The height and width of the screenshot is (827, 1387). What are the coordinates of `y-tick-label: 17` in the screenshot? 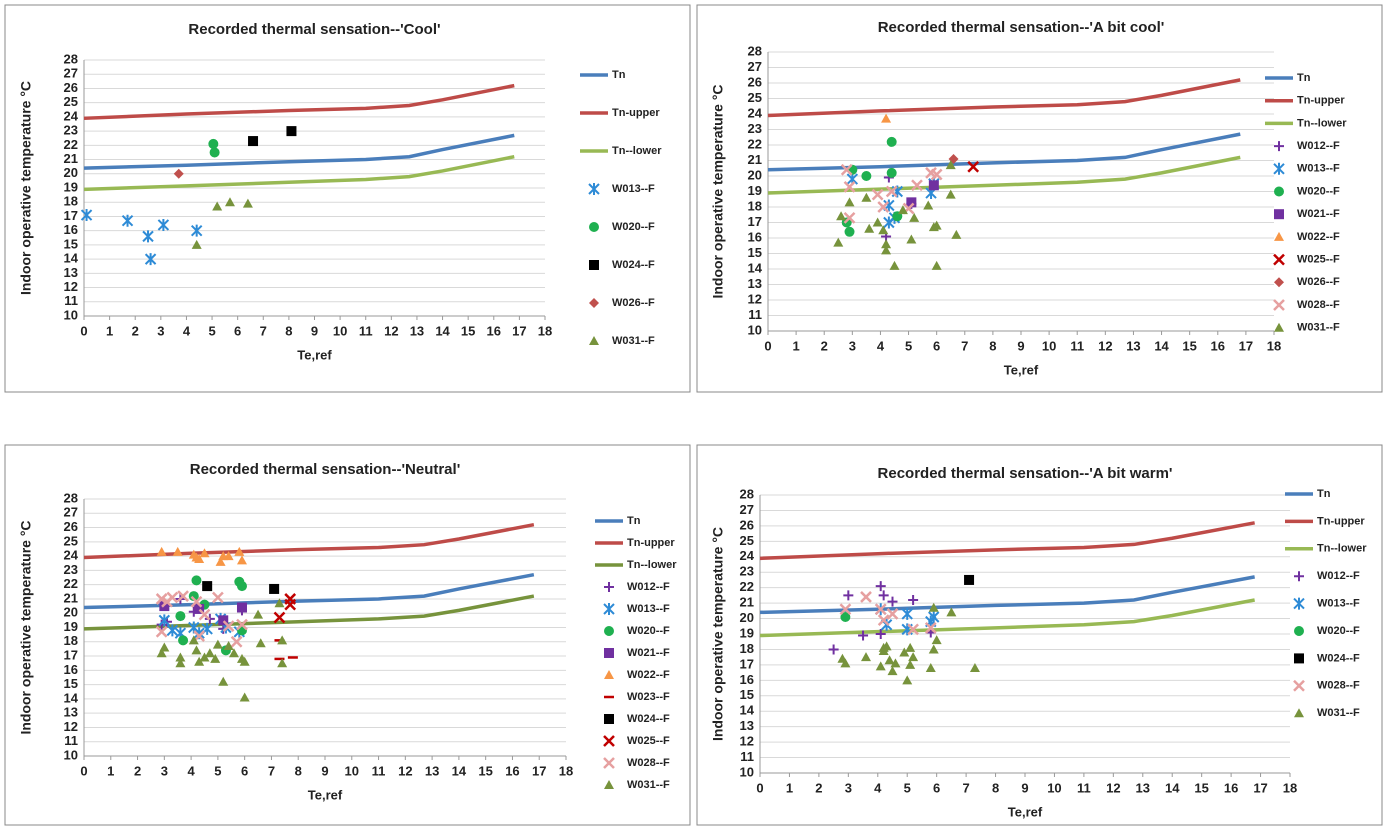 It's located at (755, 221).